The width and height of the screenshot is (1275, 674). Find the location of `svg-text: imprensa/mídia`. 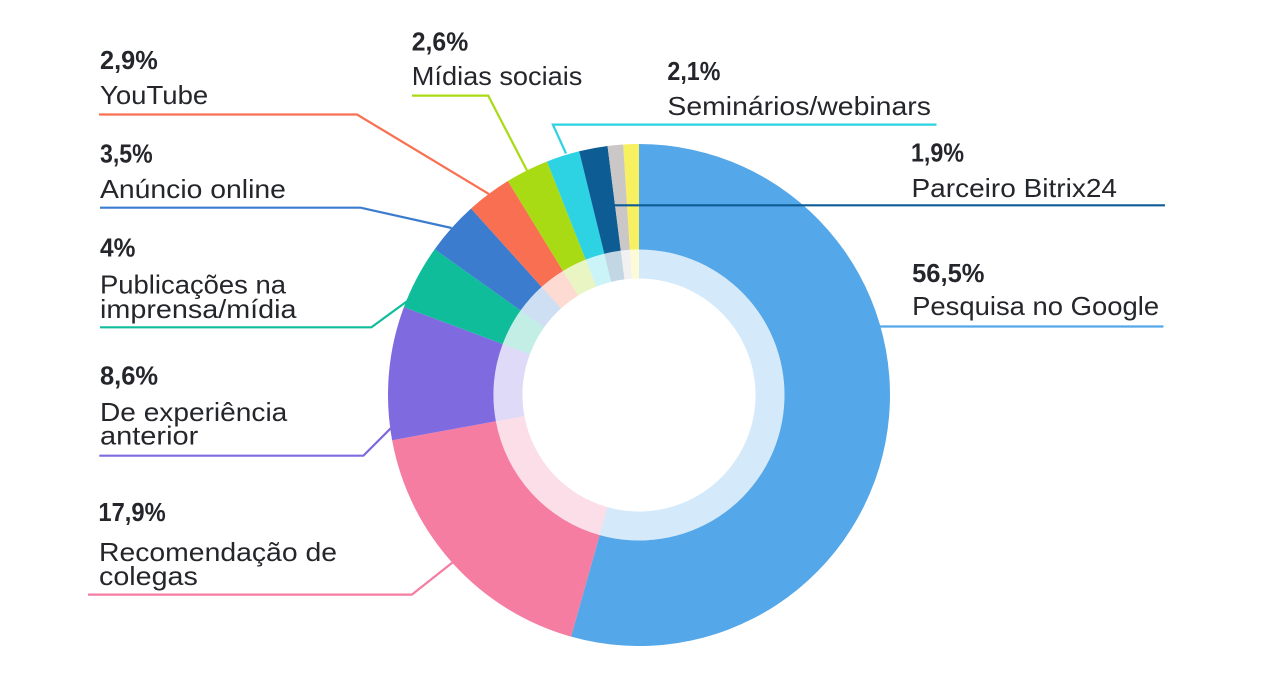

svg-text: imprensa/mídia is located at coordinates (198, 309).